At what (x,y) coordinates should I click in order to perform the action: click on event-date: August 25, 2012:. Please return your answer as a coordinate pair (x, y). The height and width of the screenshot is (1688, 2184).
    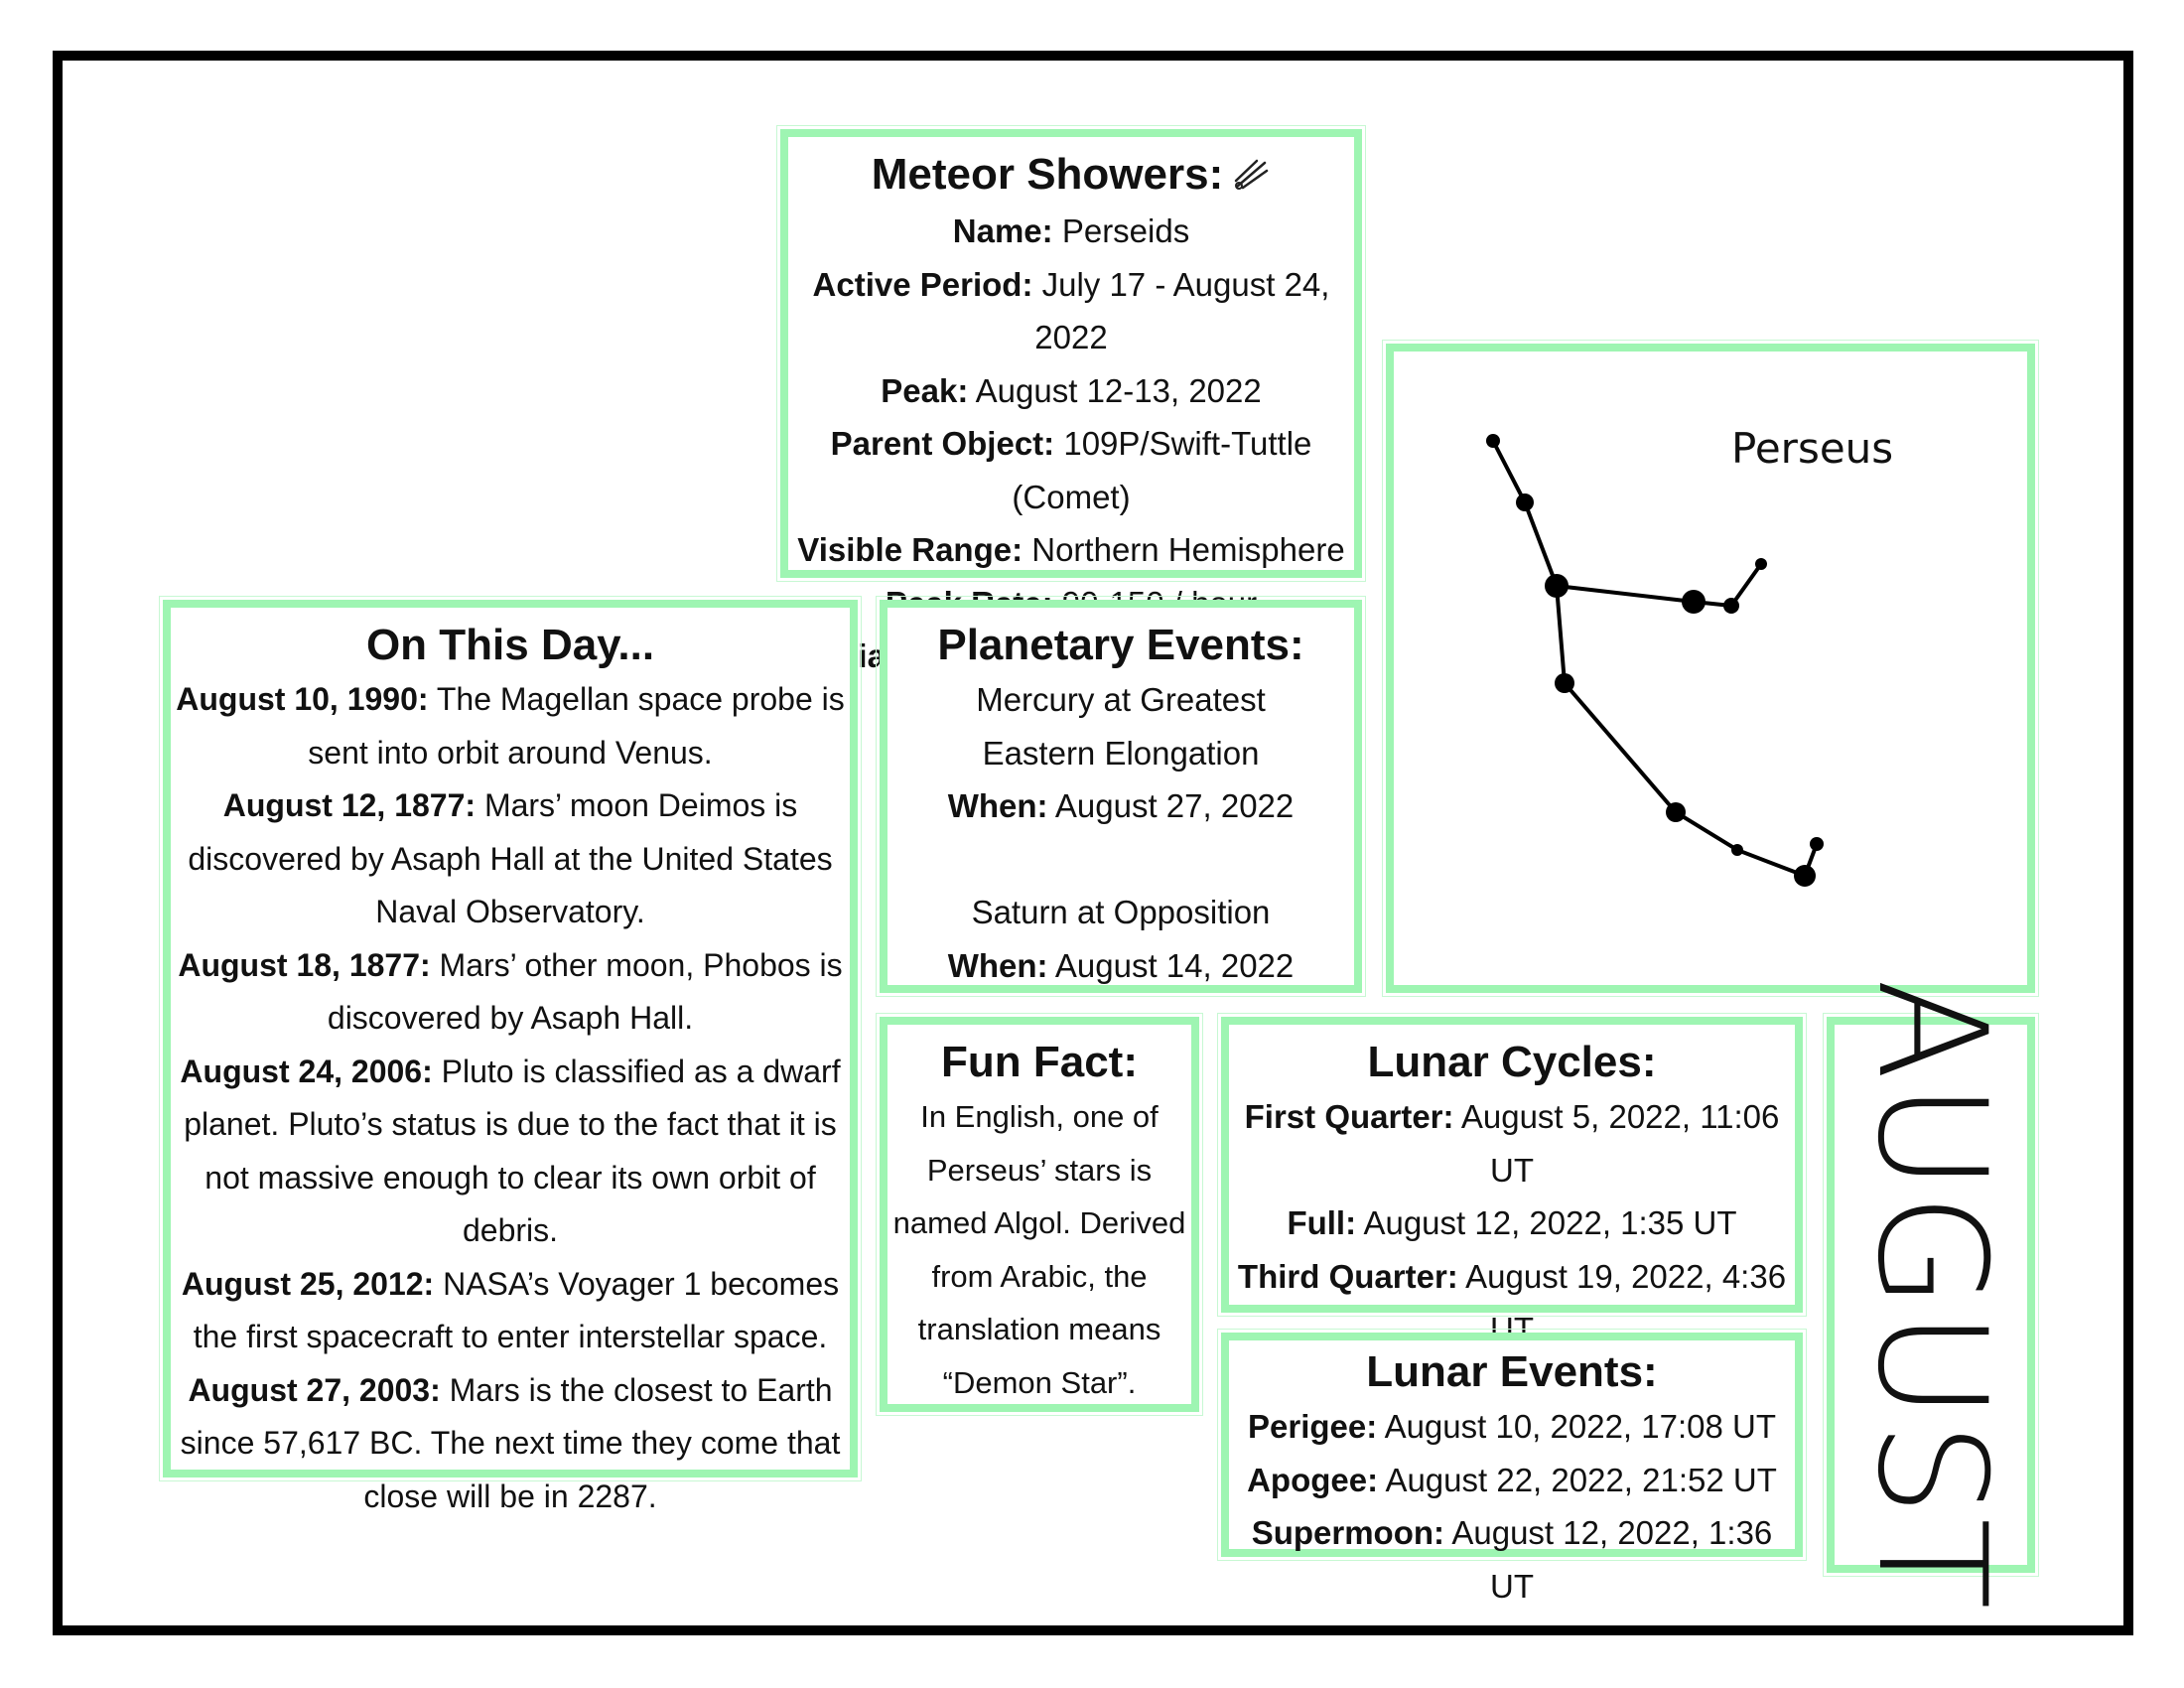
    Looking at the image, I should click on (308, 1283).